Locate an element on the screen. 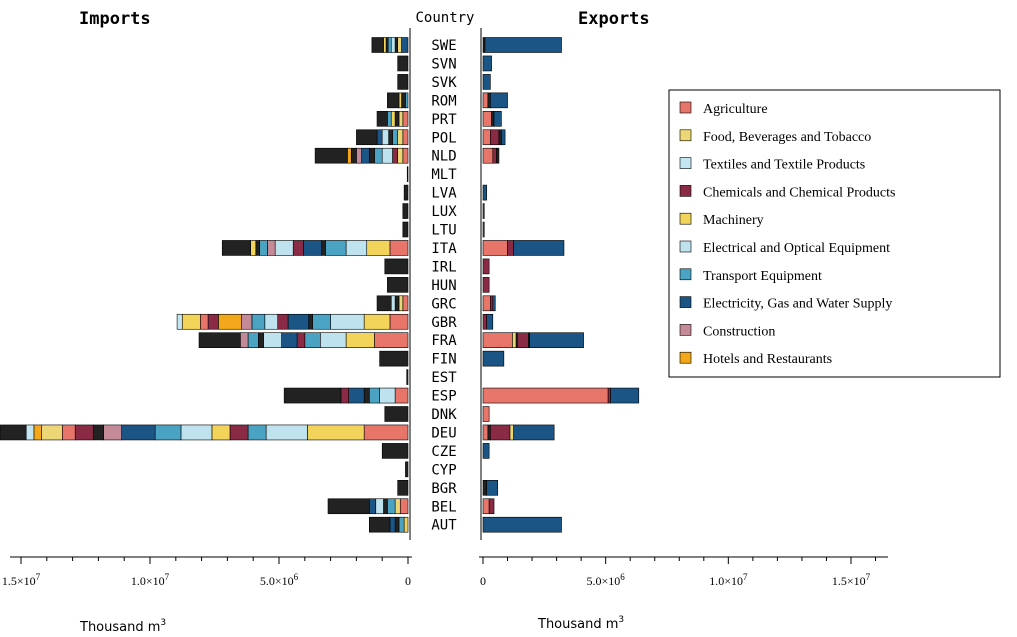 The image size is (1017, 637). imports-bar-ita-seg3 is located at coordinates (336, 248).